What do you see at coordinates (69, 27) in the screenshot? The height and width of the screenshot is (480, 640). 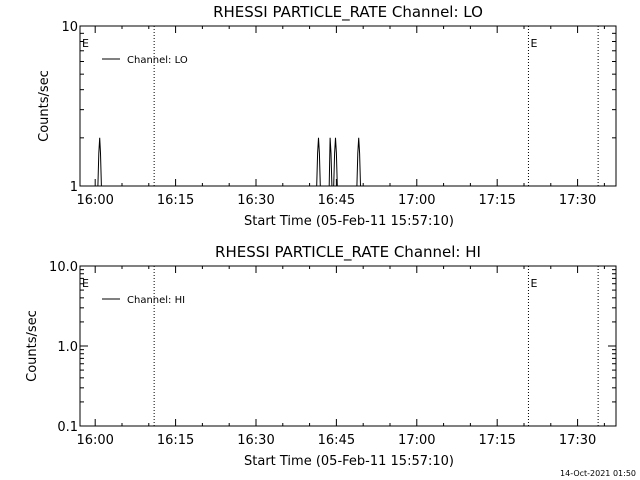 I see `y-tick-label: 10` at bounding box center [69, 27].